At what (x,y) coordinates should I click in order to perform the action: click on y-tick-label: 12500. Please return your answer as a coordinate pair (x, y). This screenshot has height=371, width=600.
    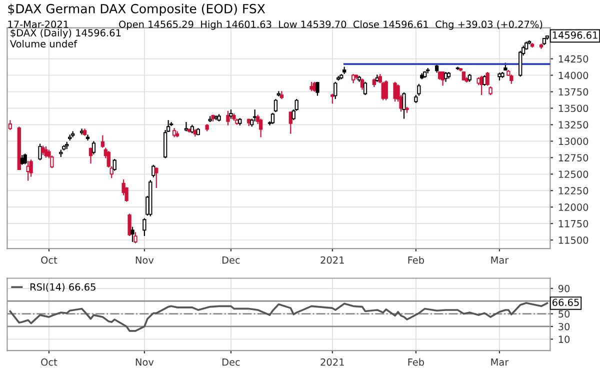
    Looking at the image, I should click on (573, 174).